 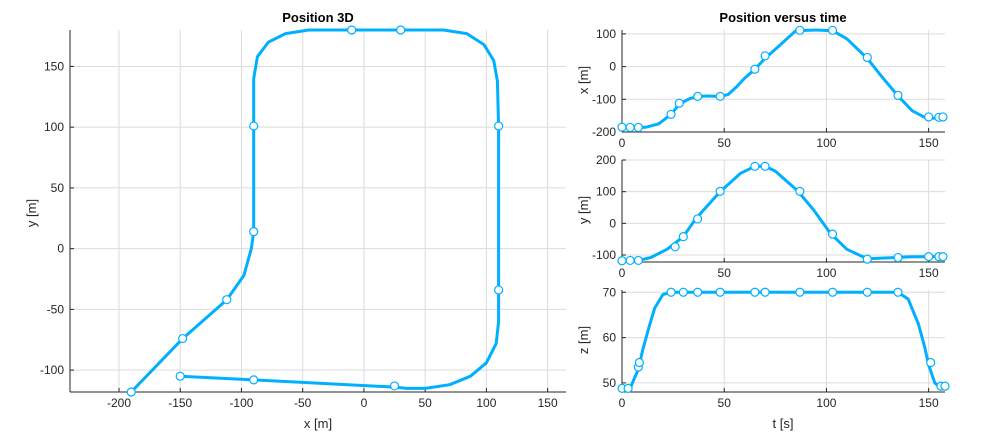 I want to click on z_t-grid, so click(x=783, y=341).